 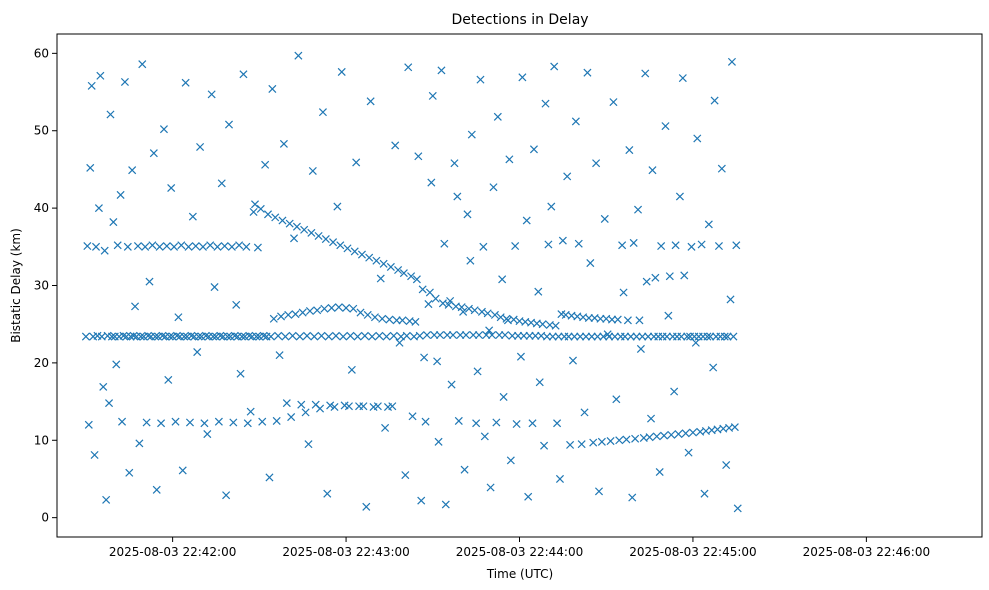 I want to click on y-tick-label: 0, so click(x=45, y=518).